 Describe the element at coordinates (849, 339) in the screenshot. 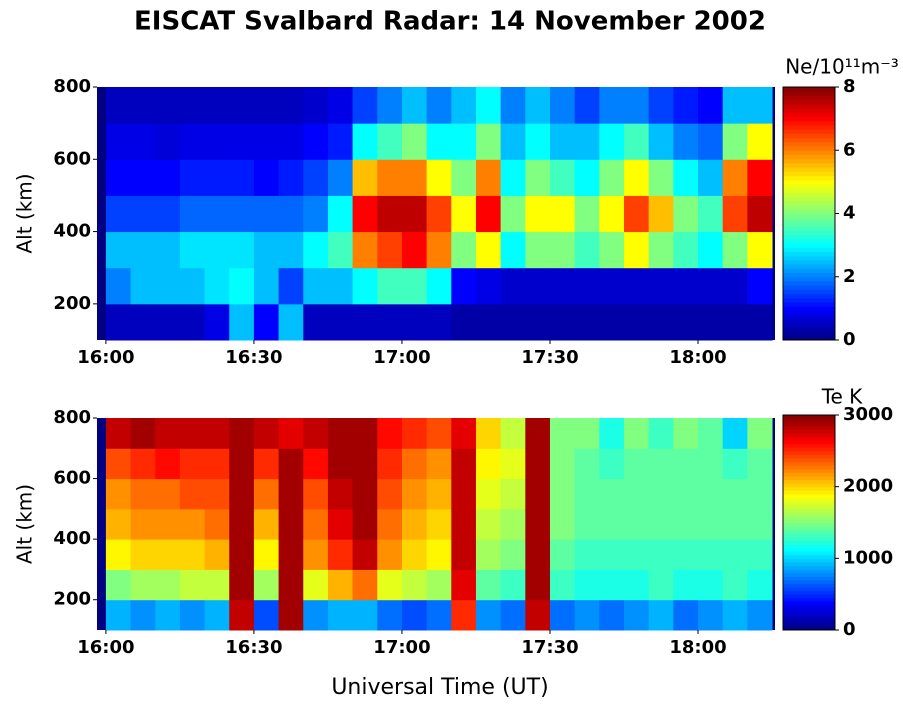

I see `colorbar-tick-label: 0` at that location.